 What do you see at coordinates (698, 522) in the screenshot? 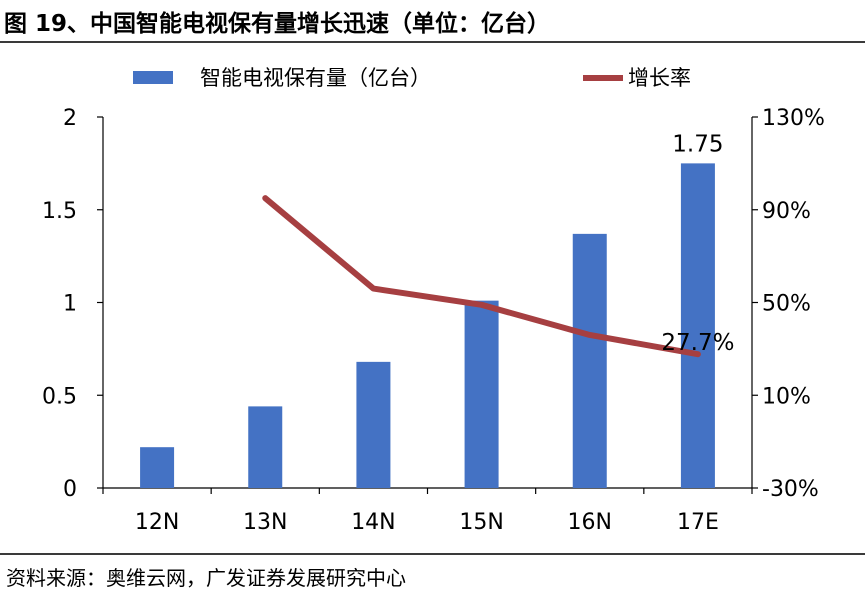
I see `x-tick-label: 17E` at bounding box center [698, 522].